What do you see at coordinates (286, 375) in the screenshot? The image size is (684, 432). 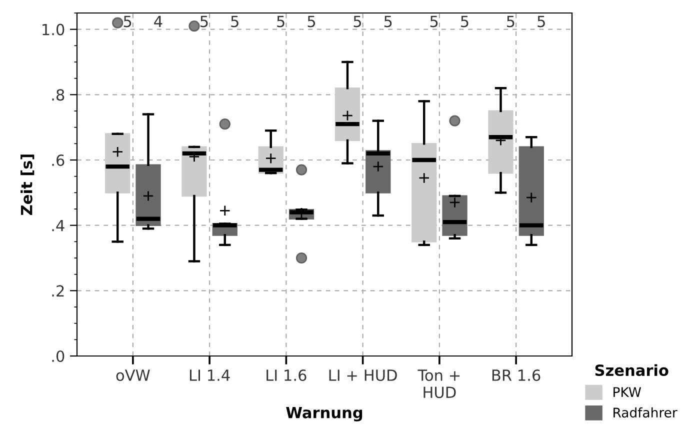 I see `x-tick-label: LI 1.6` at bounding box center [286, 375].